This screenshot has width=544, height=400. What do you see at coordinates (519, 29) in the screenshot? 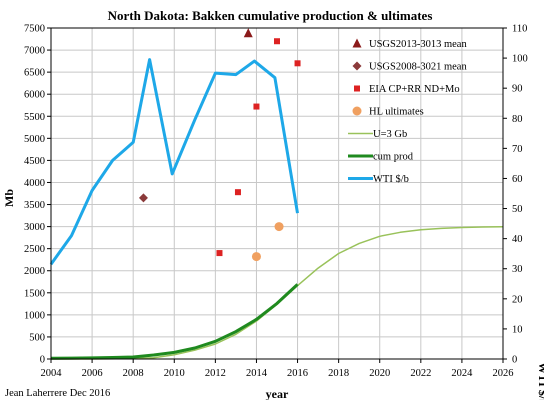
I see `y2-tick-label: 110` at bounding box center [519, 29].